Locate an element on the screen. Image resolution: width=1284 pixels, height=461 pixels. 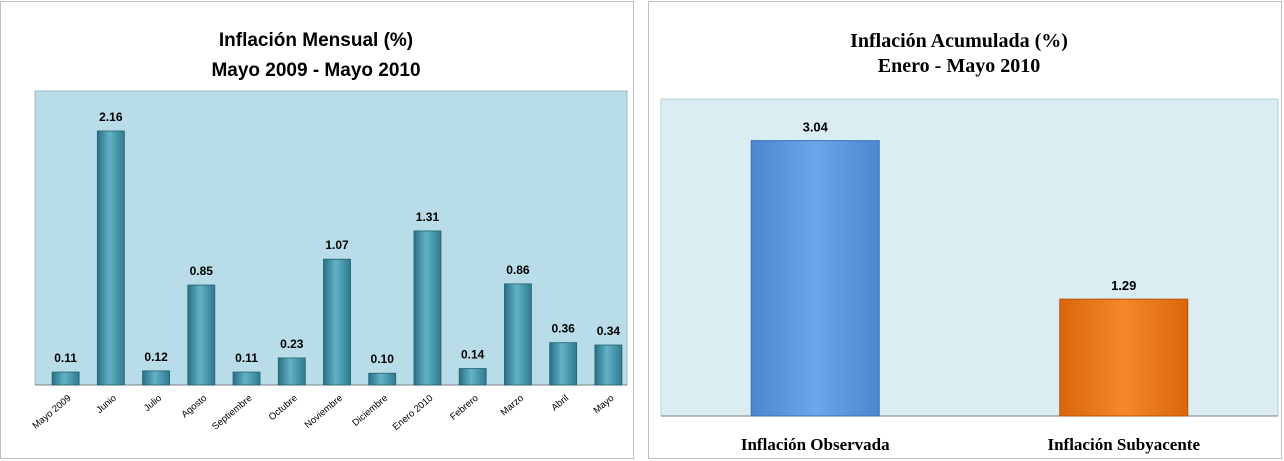
data-label: 0.85 is located at coordinates (202, 271).